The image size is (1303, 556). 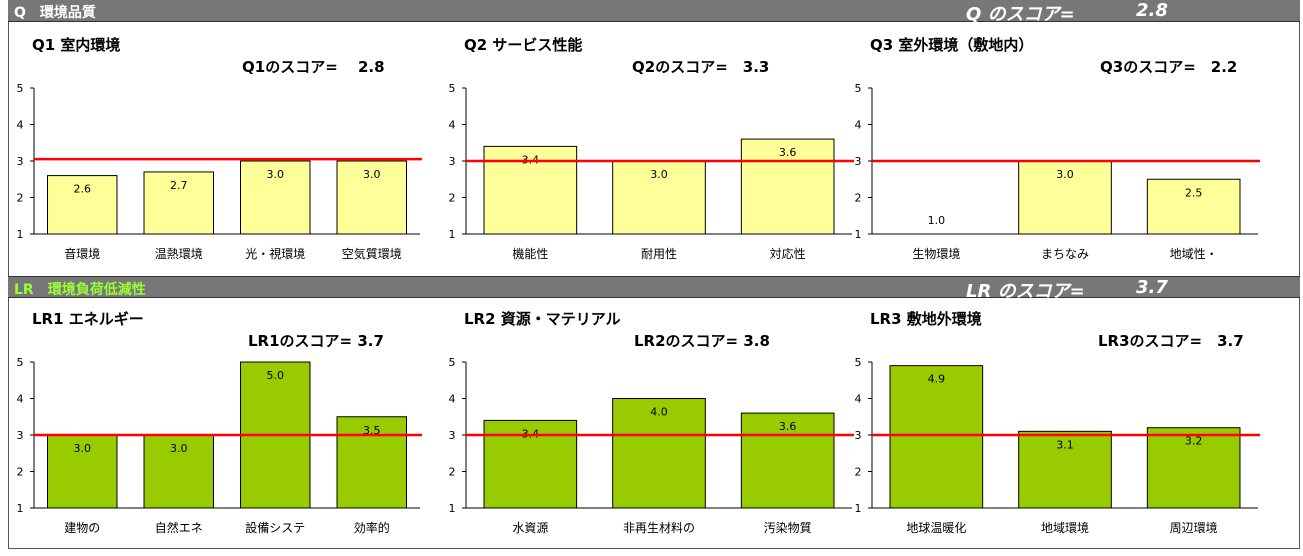 I want to click on section-score-title-lr: LR のスコア=, so click(x=1025, y=291).